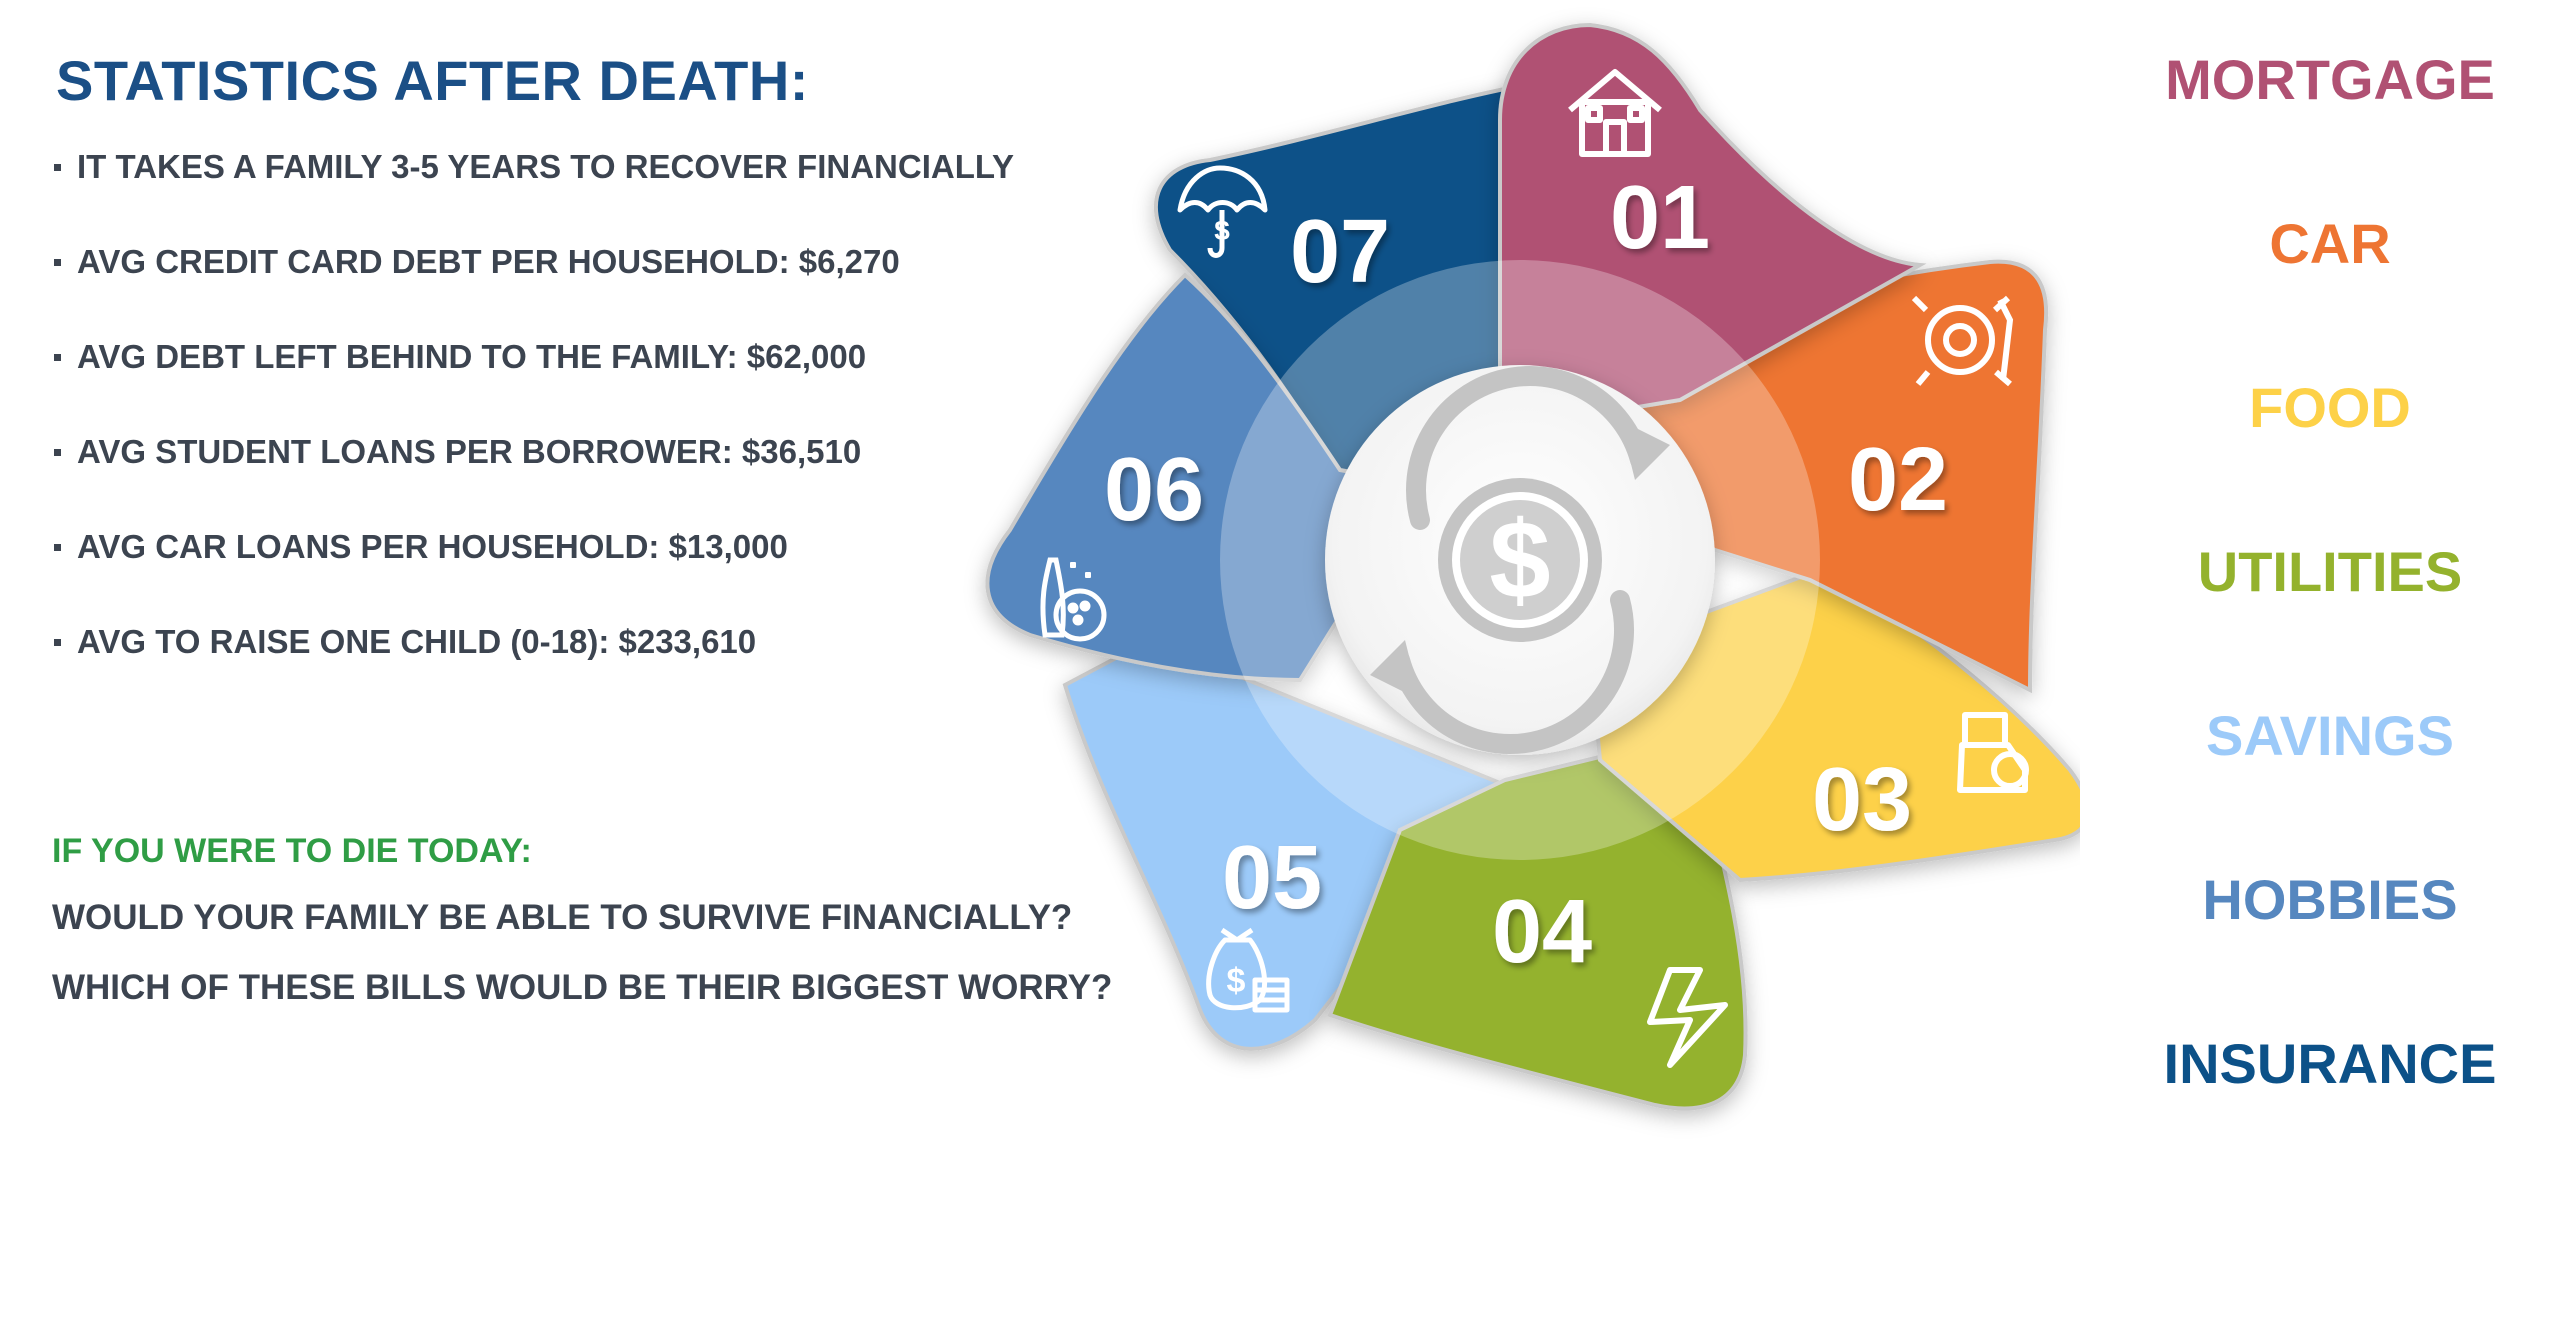 The height and width of the screenshot is (1320, 2558). I want to click on category-savings: SAVINGS, so click(2330, 735).